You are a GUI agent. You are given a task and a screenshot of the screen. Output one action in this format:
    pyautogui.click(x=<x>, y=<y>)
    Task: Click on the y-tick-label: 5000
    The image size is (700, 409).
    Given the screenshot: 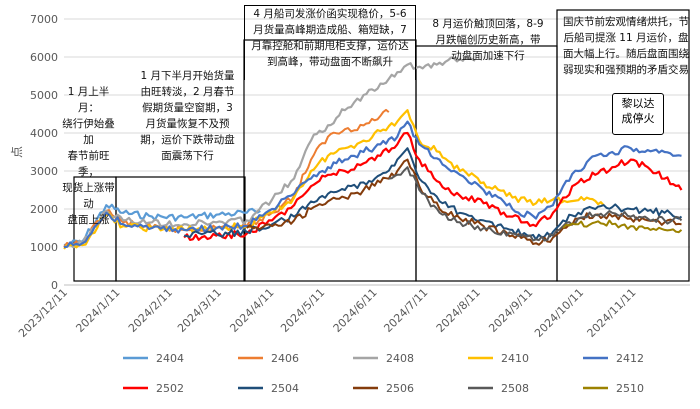 What is the action you would take?
    pyautogui.click(x=44, y=95)
    